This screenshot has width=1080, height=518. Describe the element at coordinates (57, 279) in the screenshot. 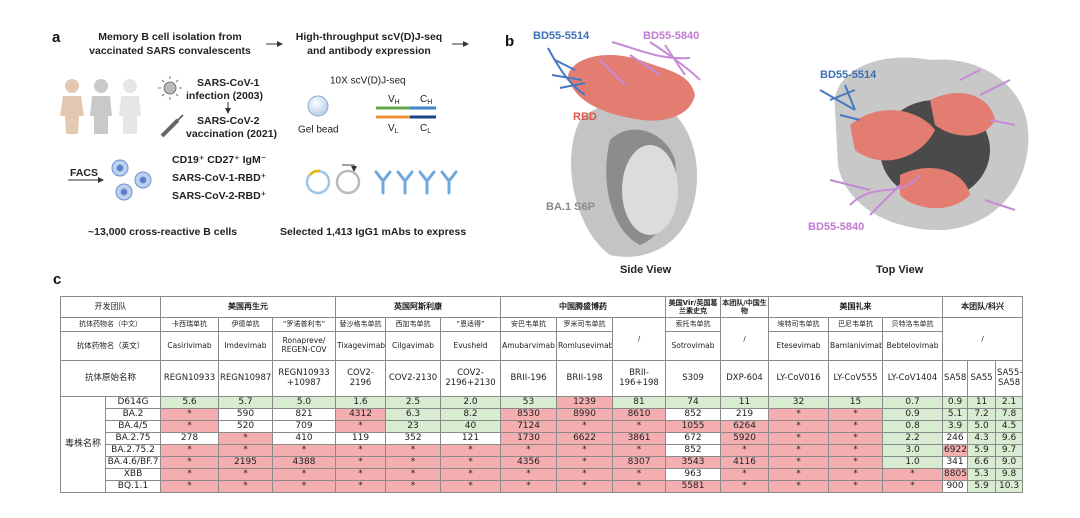

I see `panel-label: c` at that location.